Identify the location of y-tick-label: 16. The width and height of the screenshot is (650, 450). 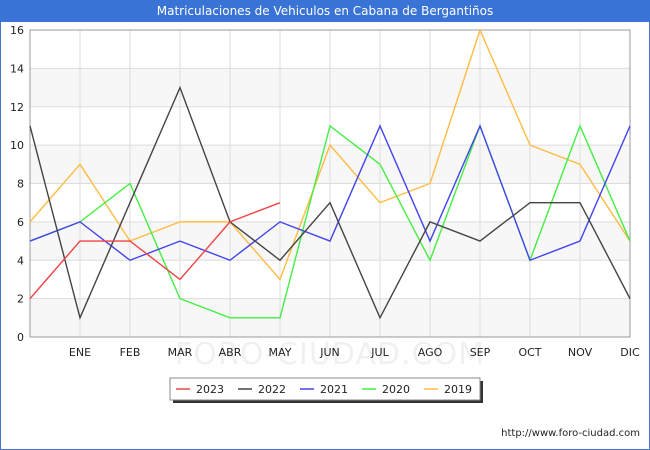
(17, 30).